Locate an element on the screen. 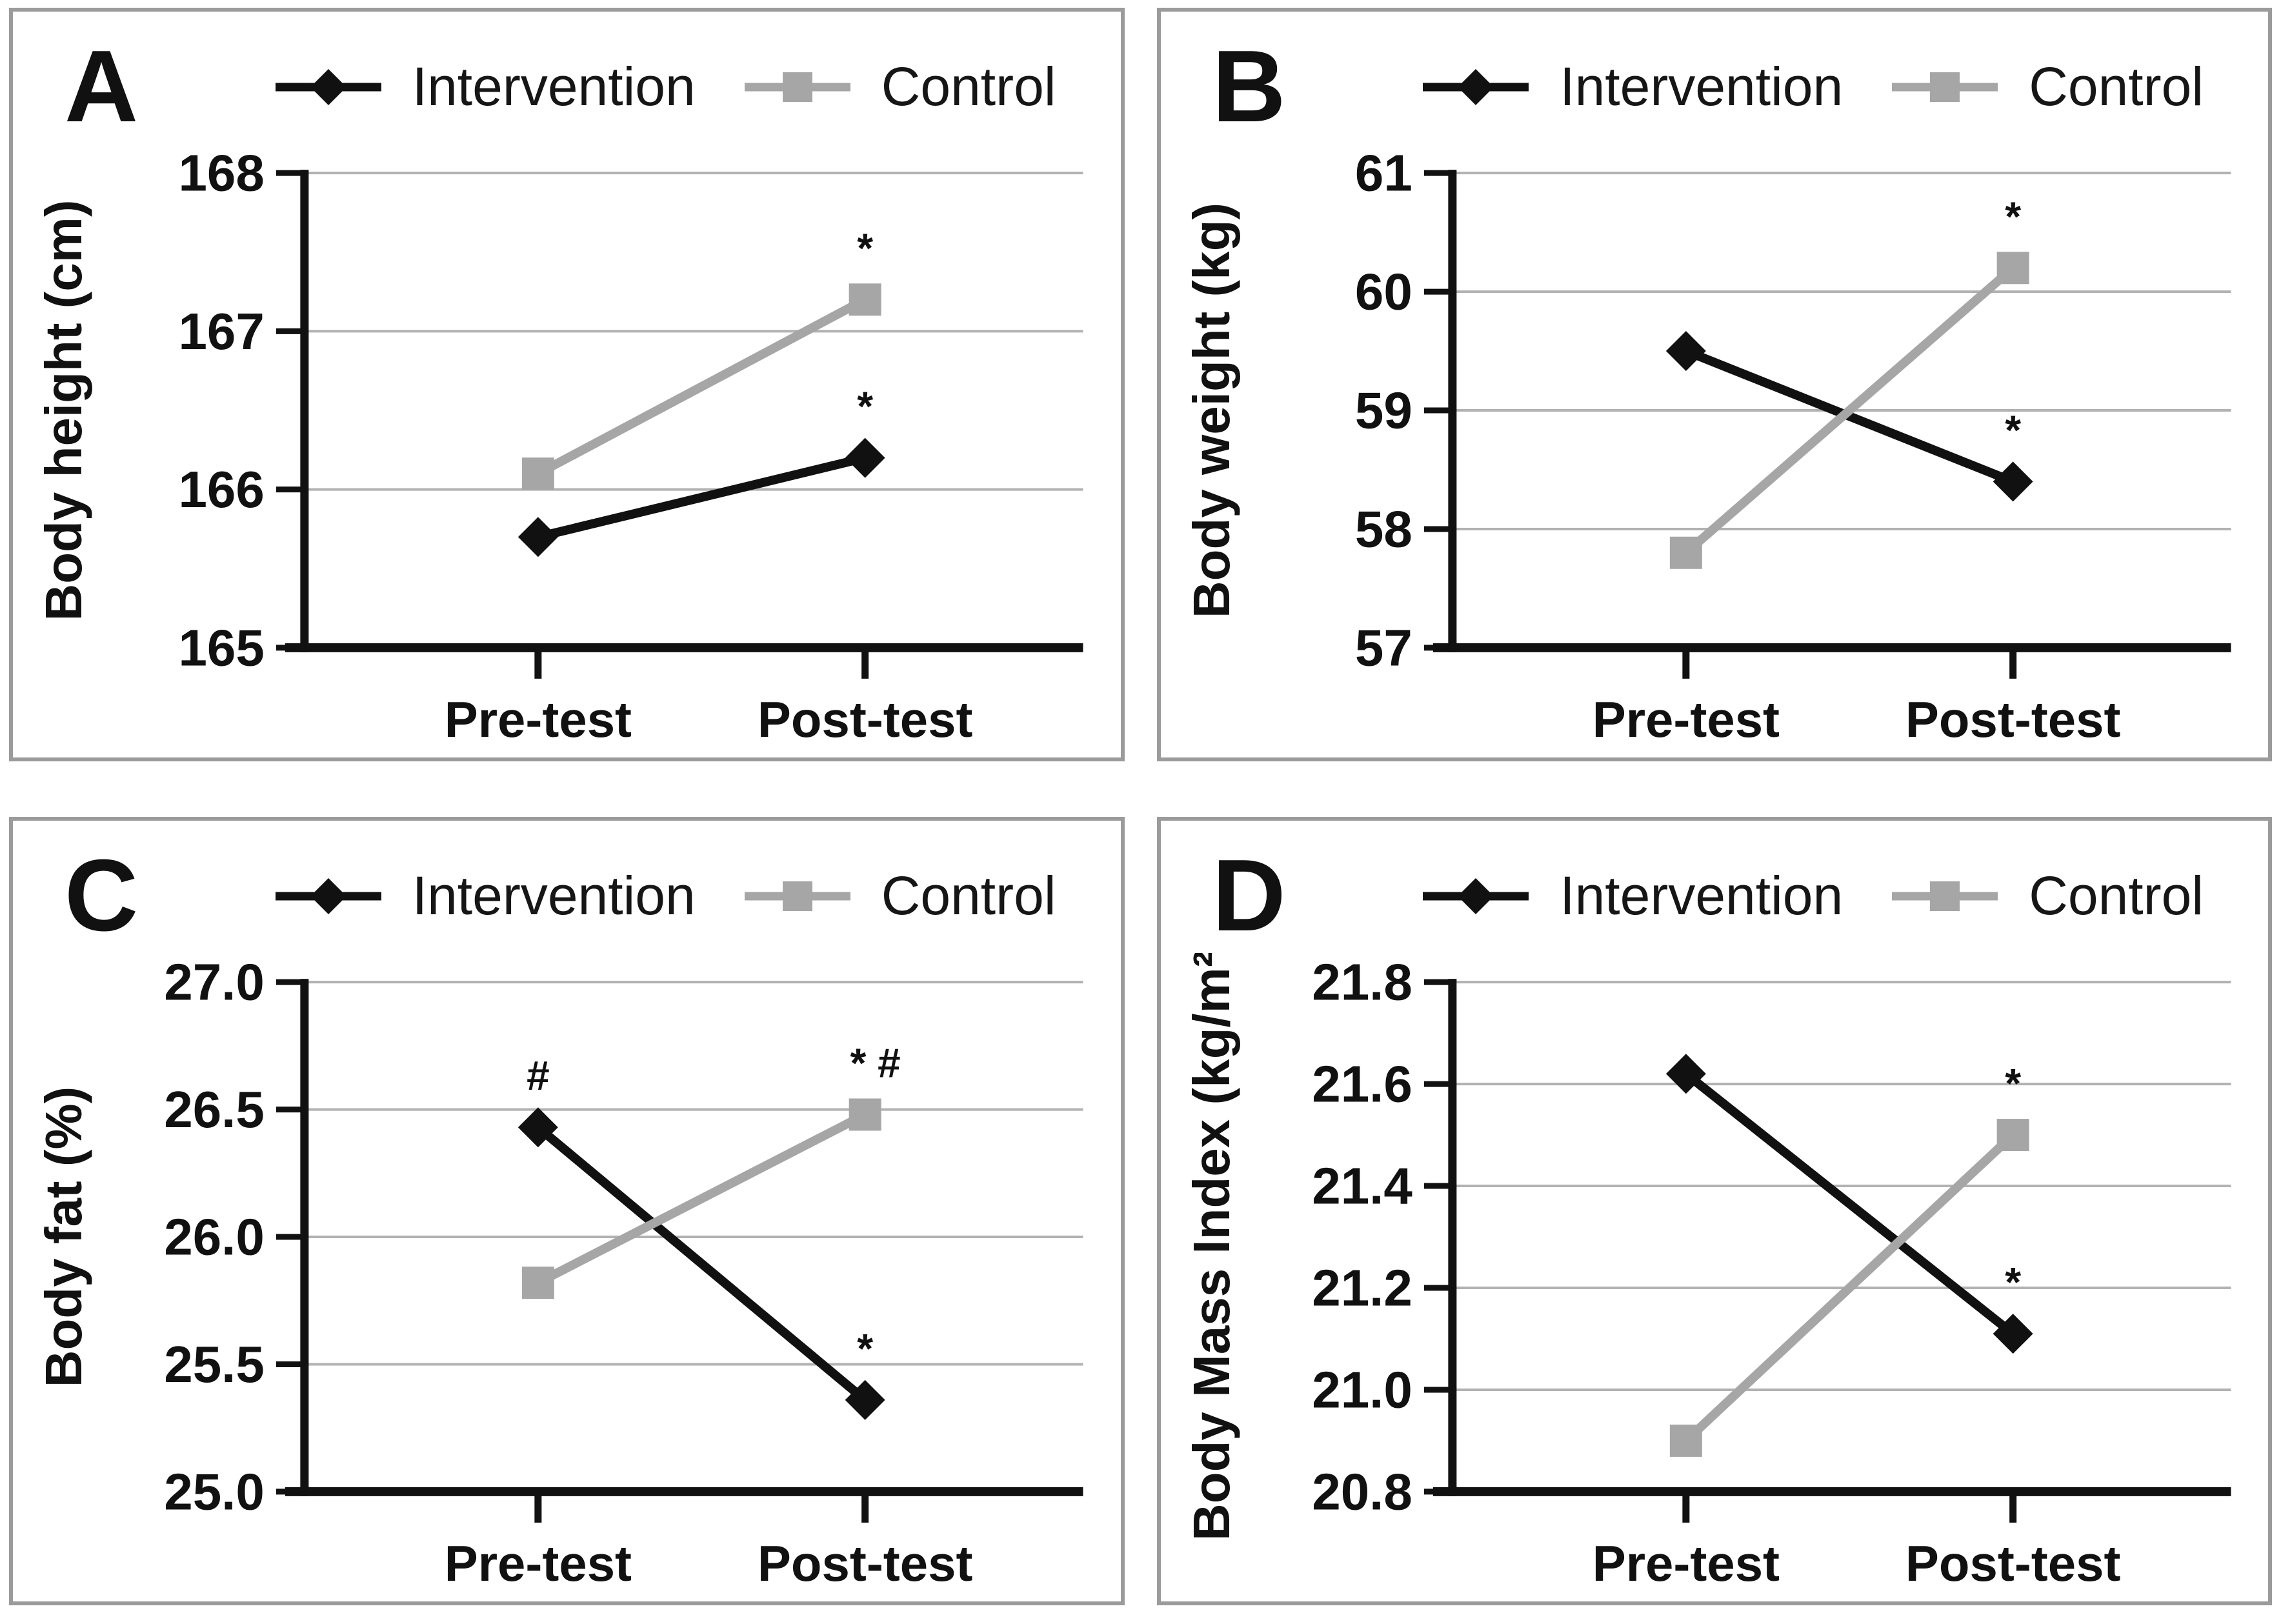  y-axis-title: Body weight (kg) is located at coordinates (1211, 410).